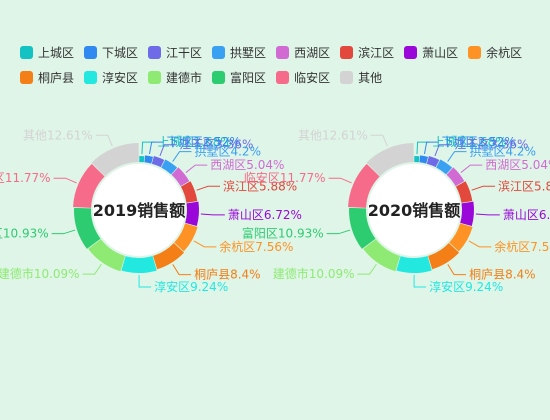 The image size is (550, 420). I want to click on legend-item: 西湖区, so click(303, 52).